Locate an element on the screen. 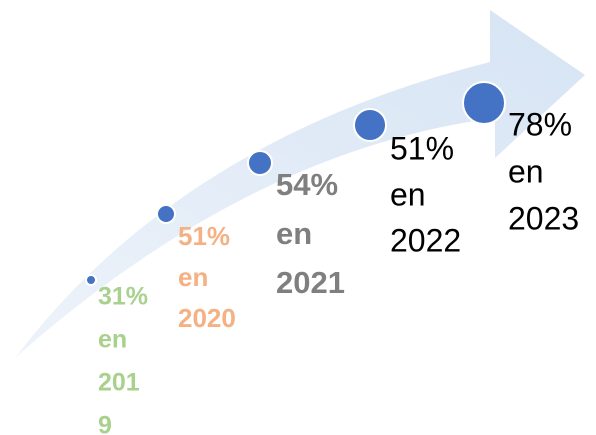  label-line: 2022 is located at coordinates (425, 240).